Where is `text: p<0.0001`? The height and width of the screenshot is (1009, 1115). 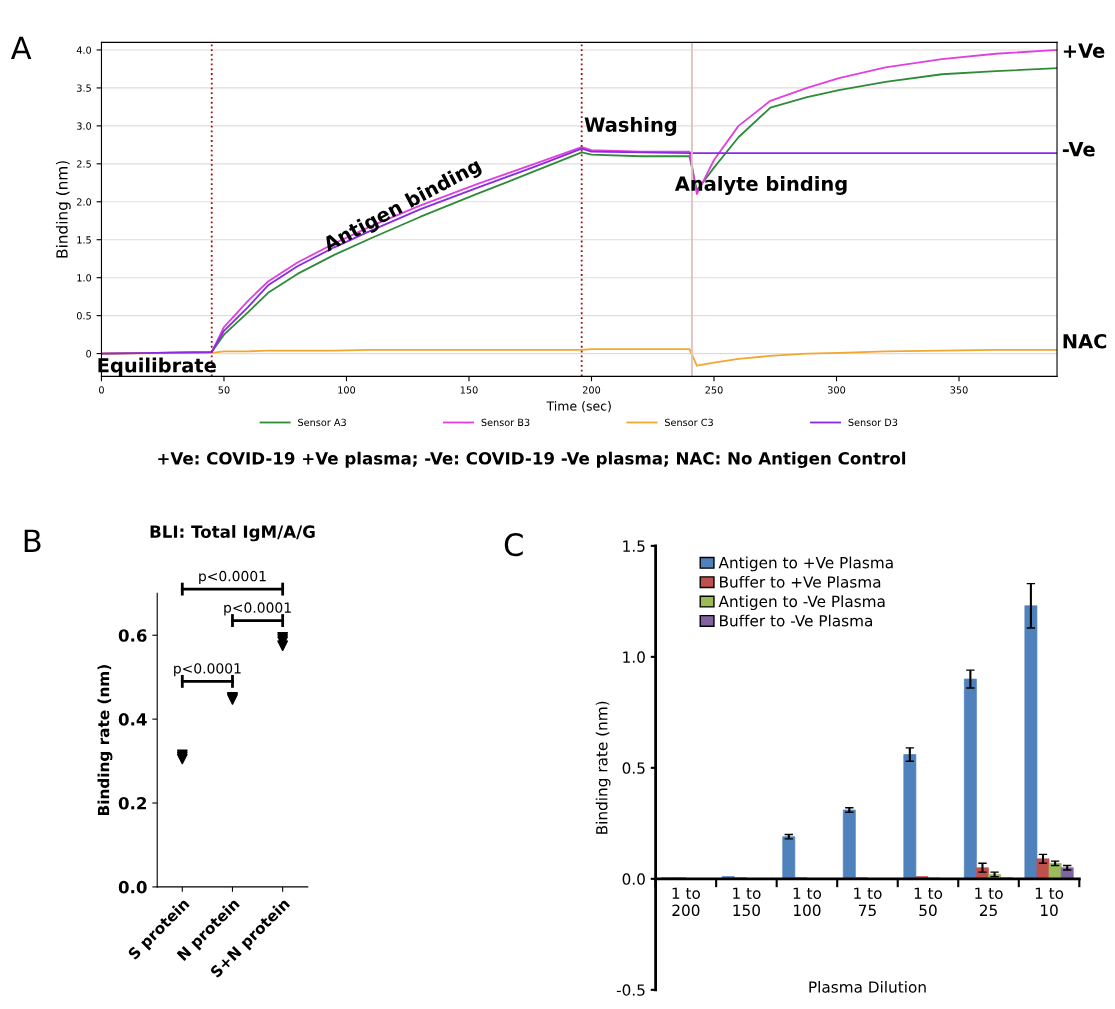 text: p<0.0001 is located at coordinates (232, 577).